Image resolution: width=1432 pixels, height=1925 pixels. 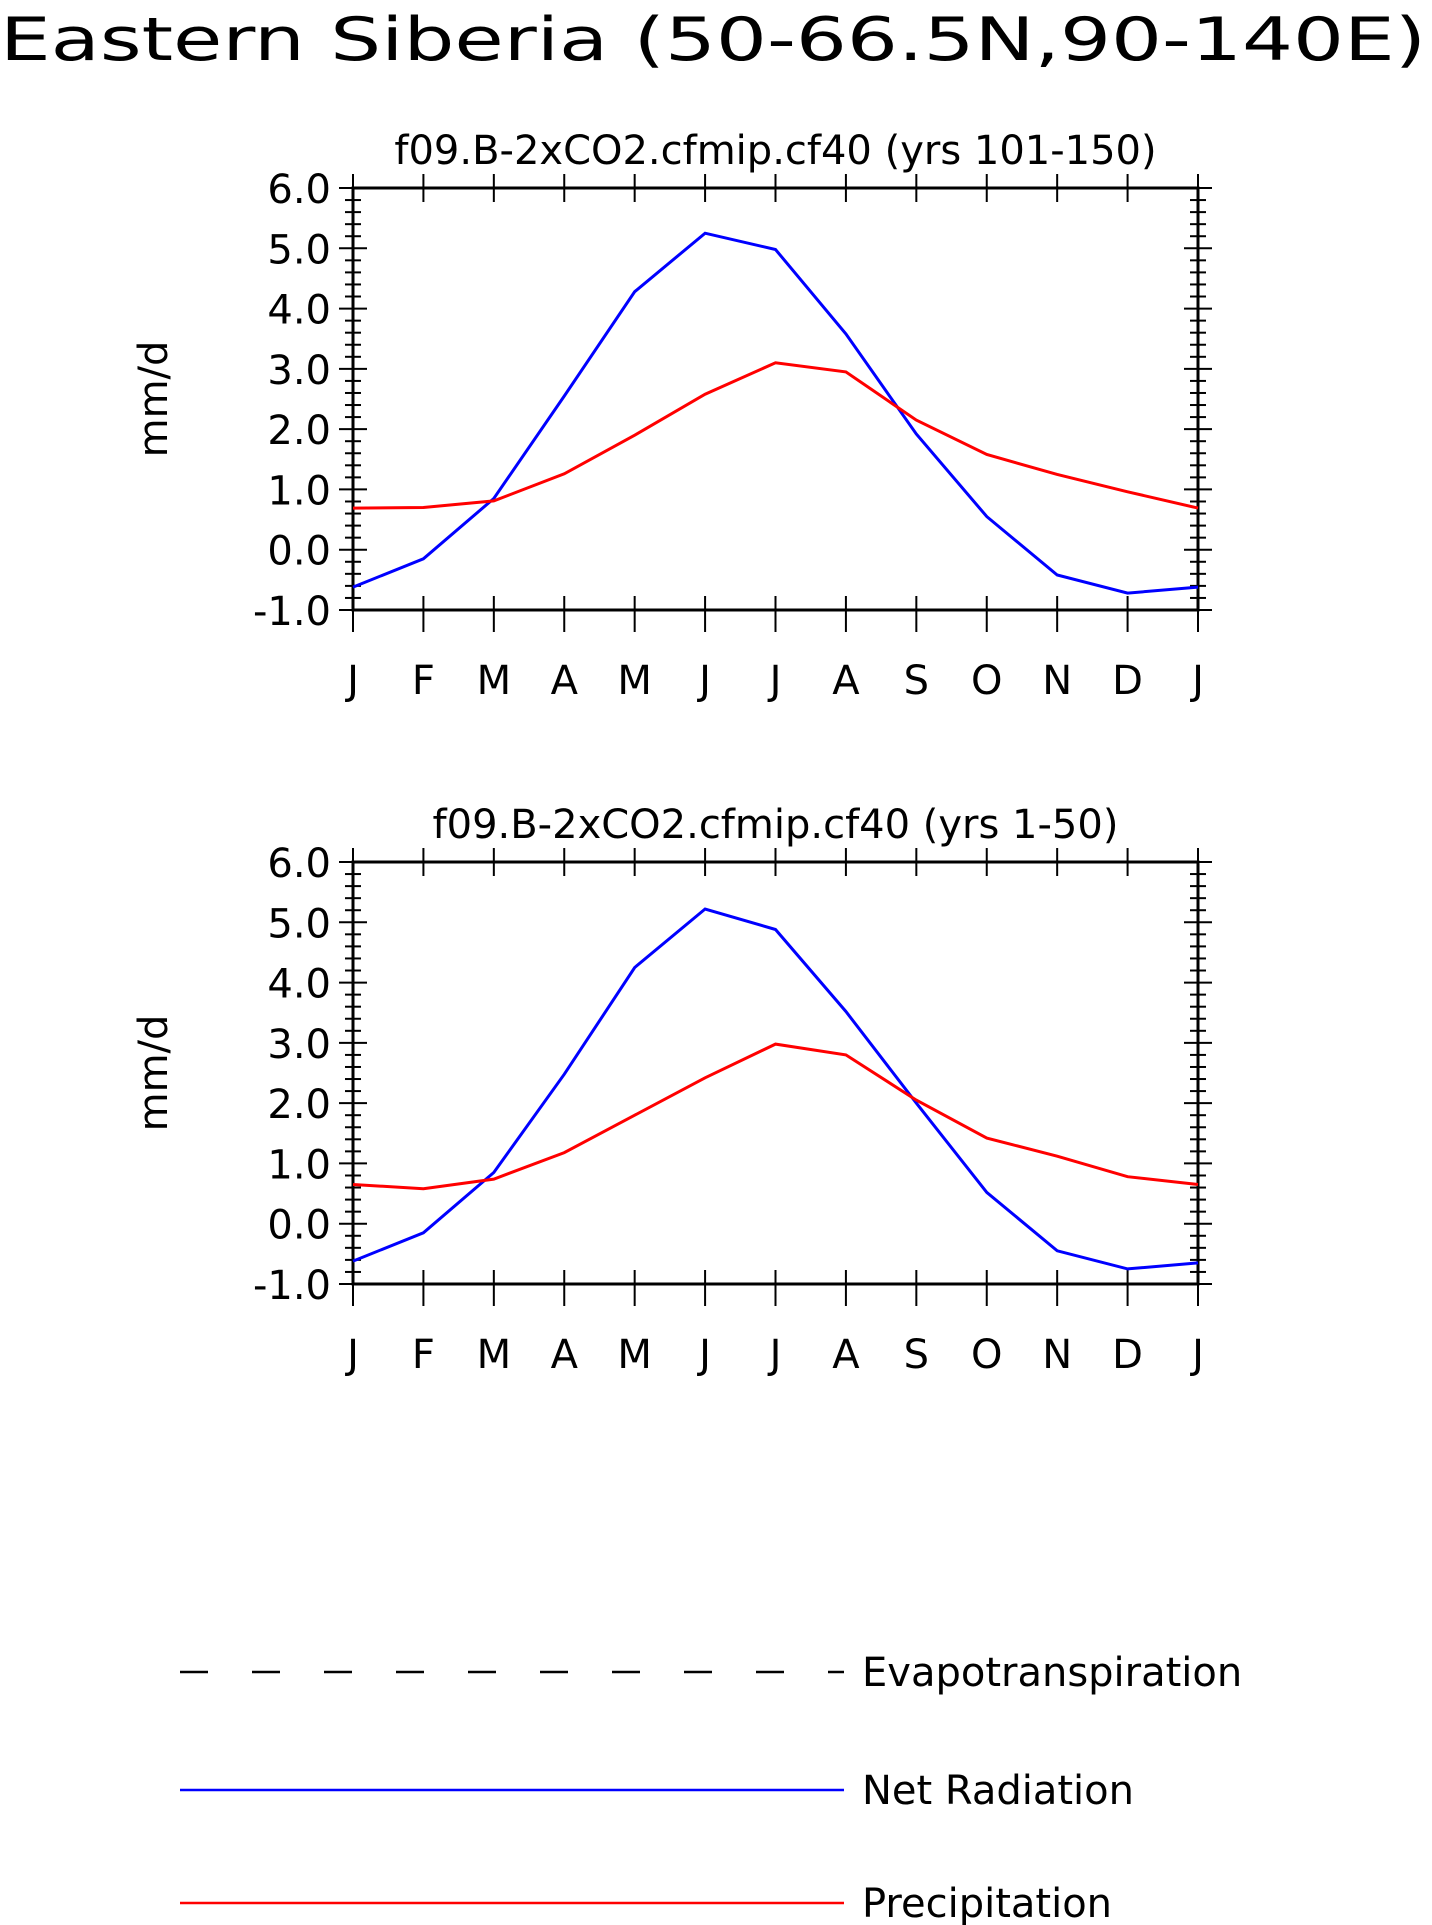 I want to click on figure-title: Eastern Siberia (50-66.5N,90-140E), so click(x=713, y=40).